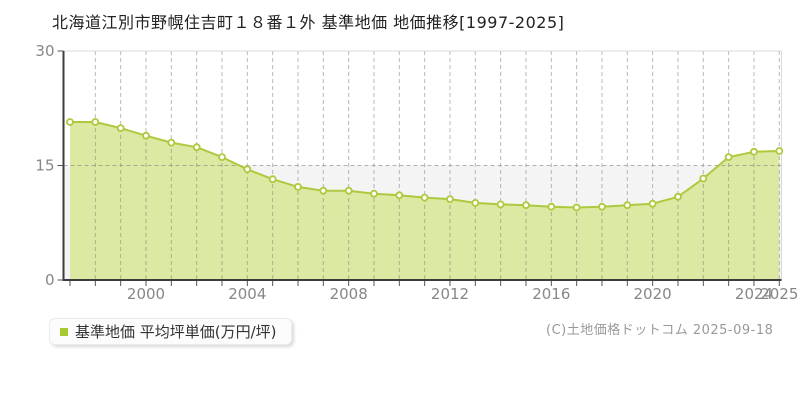 Image resolution: width=800 pixels, height=400 pixels. What do you see at coordinates (308, 22) in the screenshot?
I see `page-title: 北海道江別市野幌住吉町１８番１外 基準地価 地価推移[1997-2025]` at bounding box center [308, 22].